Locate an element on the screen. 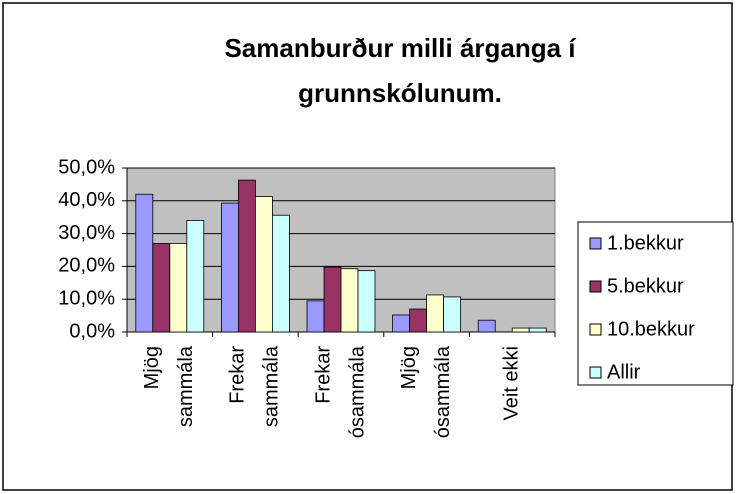  y-tick-label: 50,0% is located at coordinates (86, 167).